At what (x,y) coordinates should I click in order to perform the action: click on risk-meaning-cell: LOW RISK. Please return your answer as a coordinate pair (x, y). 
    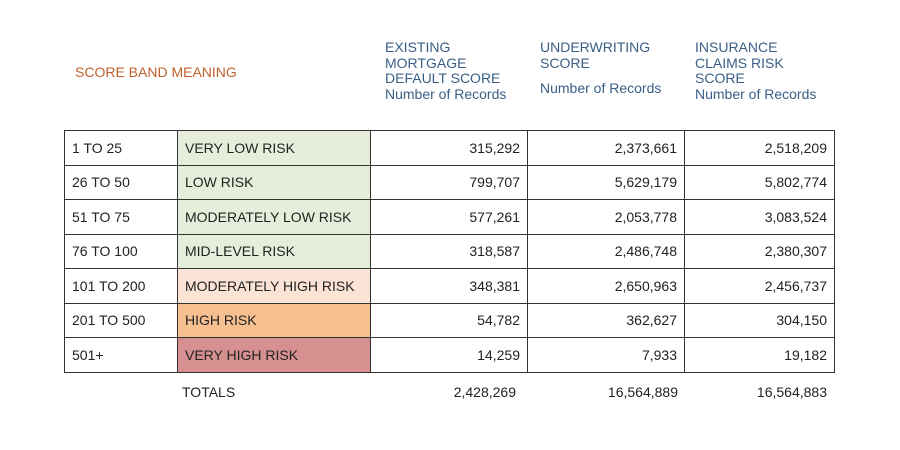
    Looking at the image, I should click on (274, 182).